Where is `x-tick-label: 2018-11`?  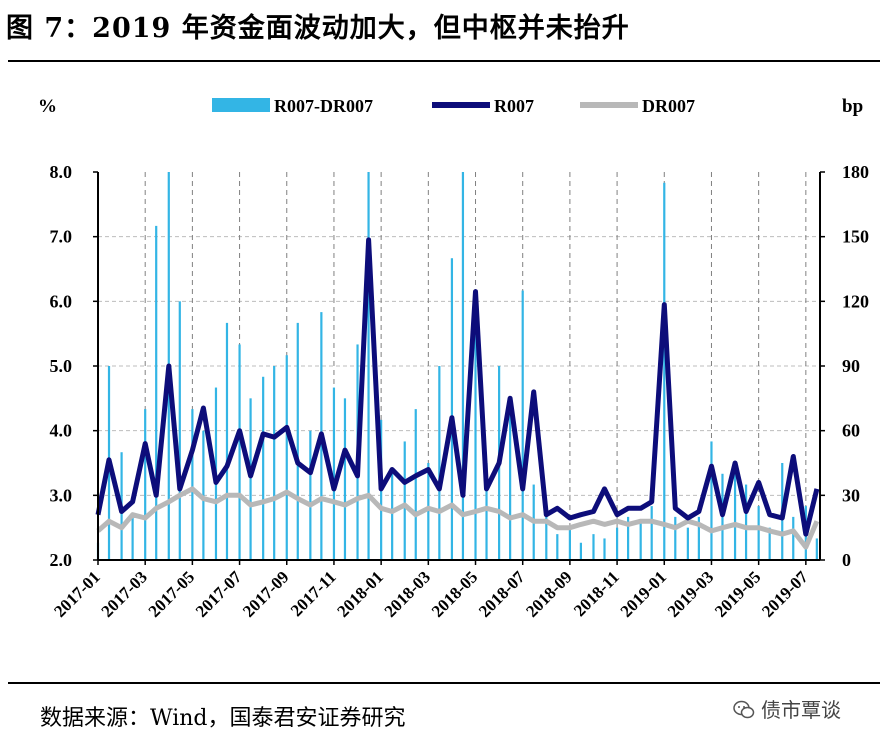 x-tick-label: 2018-11 is located at coordinates (596, 593).